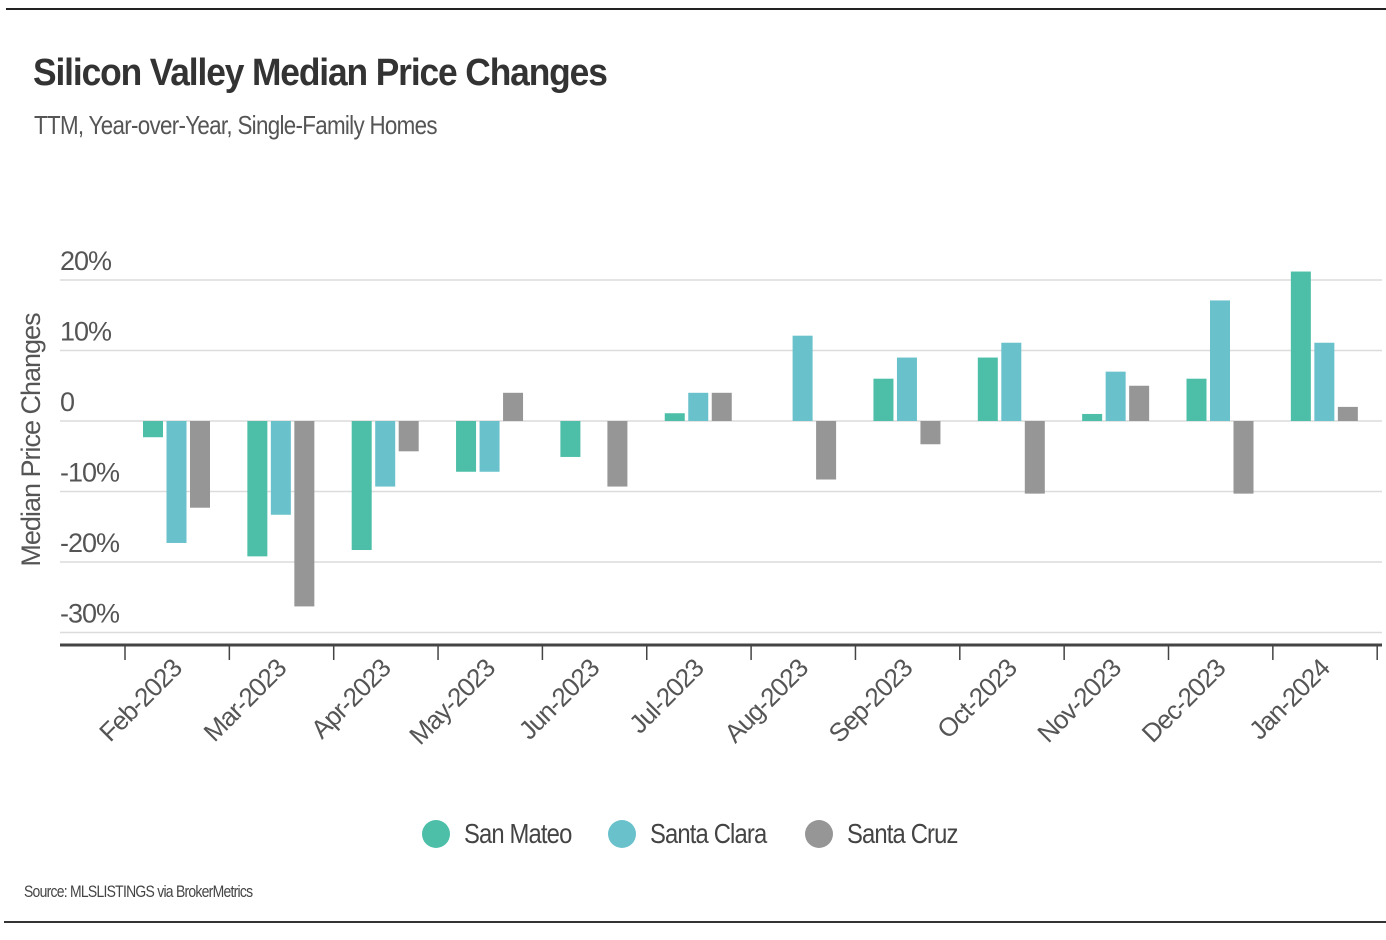  What do you see at coordinates (90, 614) in the screenshot?
I see `y-tick-label: -30%` at bounding box center [90, 614].